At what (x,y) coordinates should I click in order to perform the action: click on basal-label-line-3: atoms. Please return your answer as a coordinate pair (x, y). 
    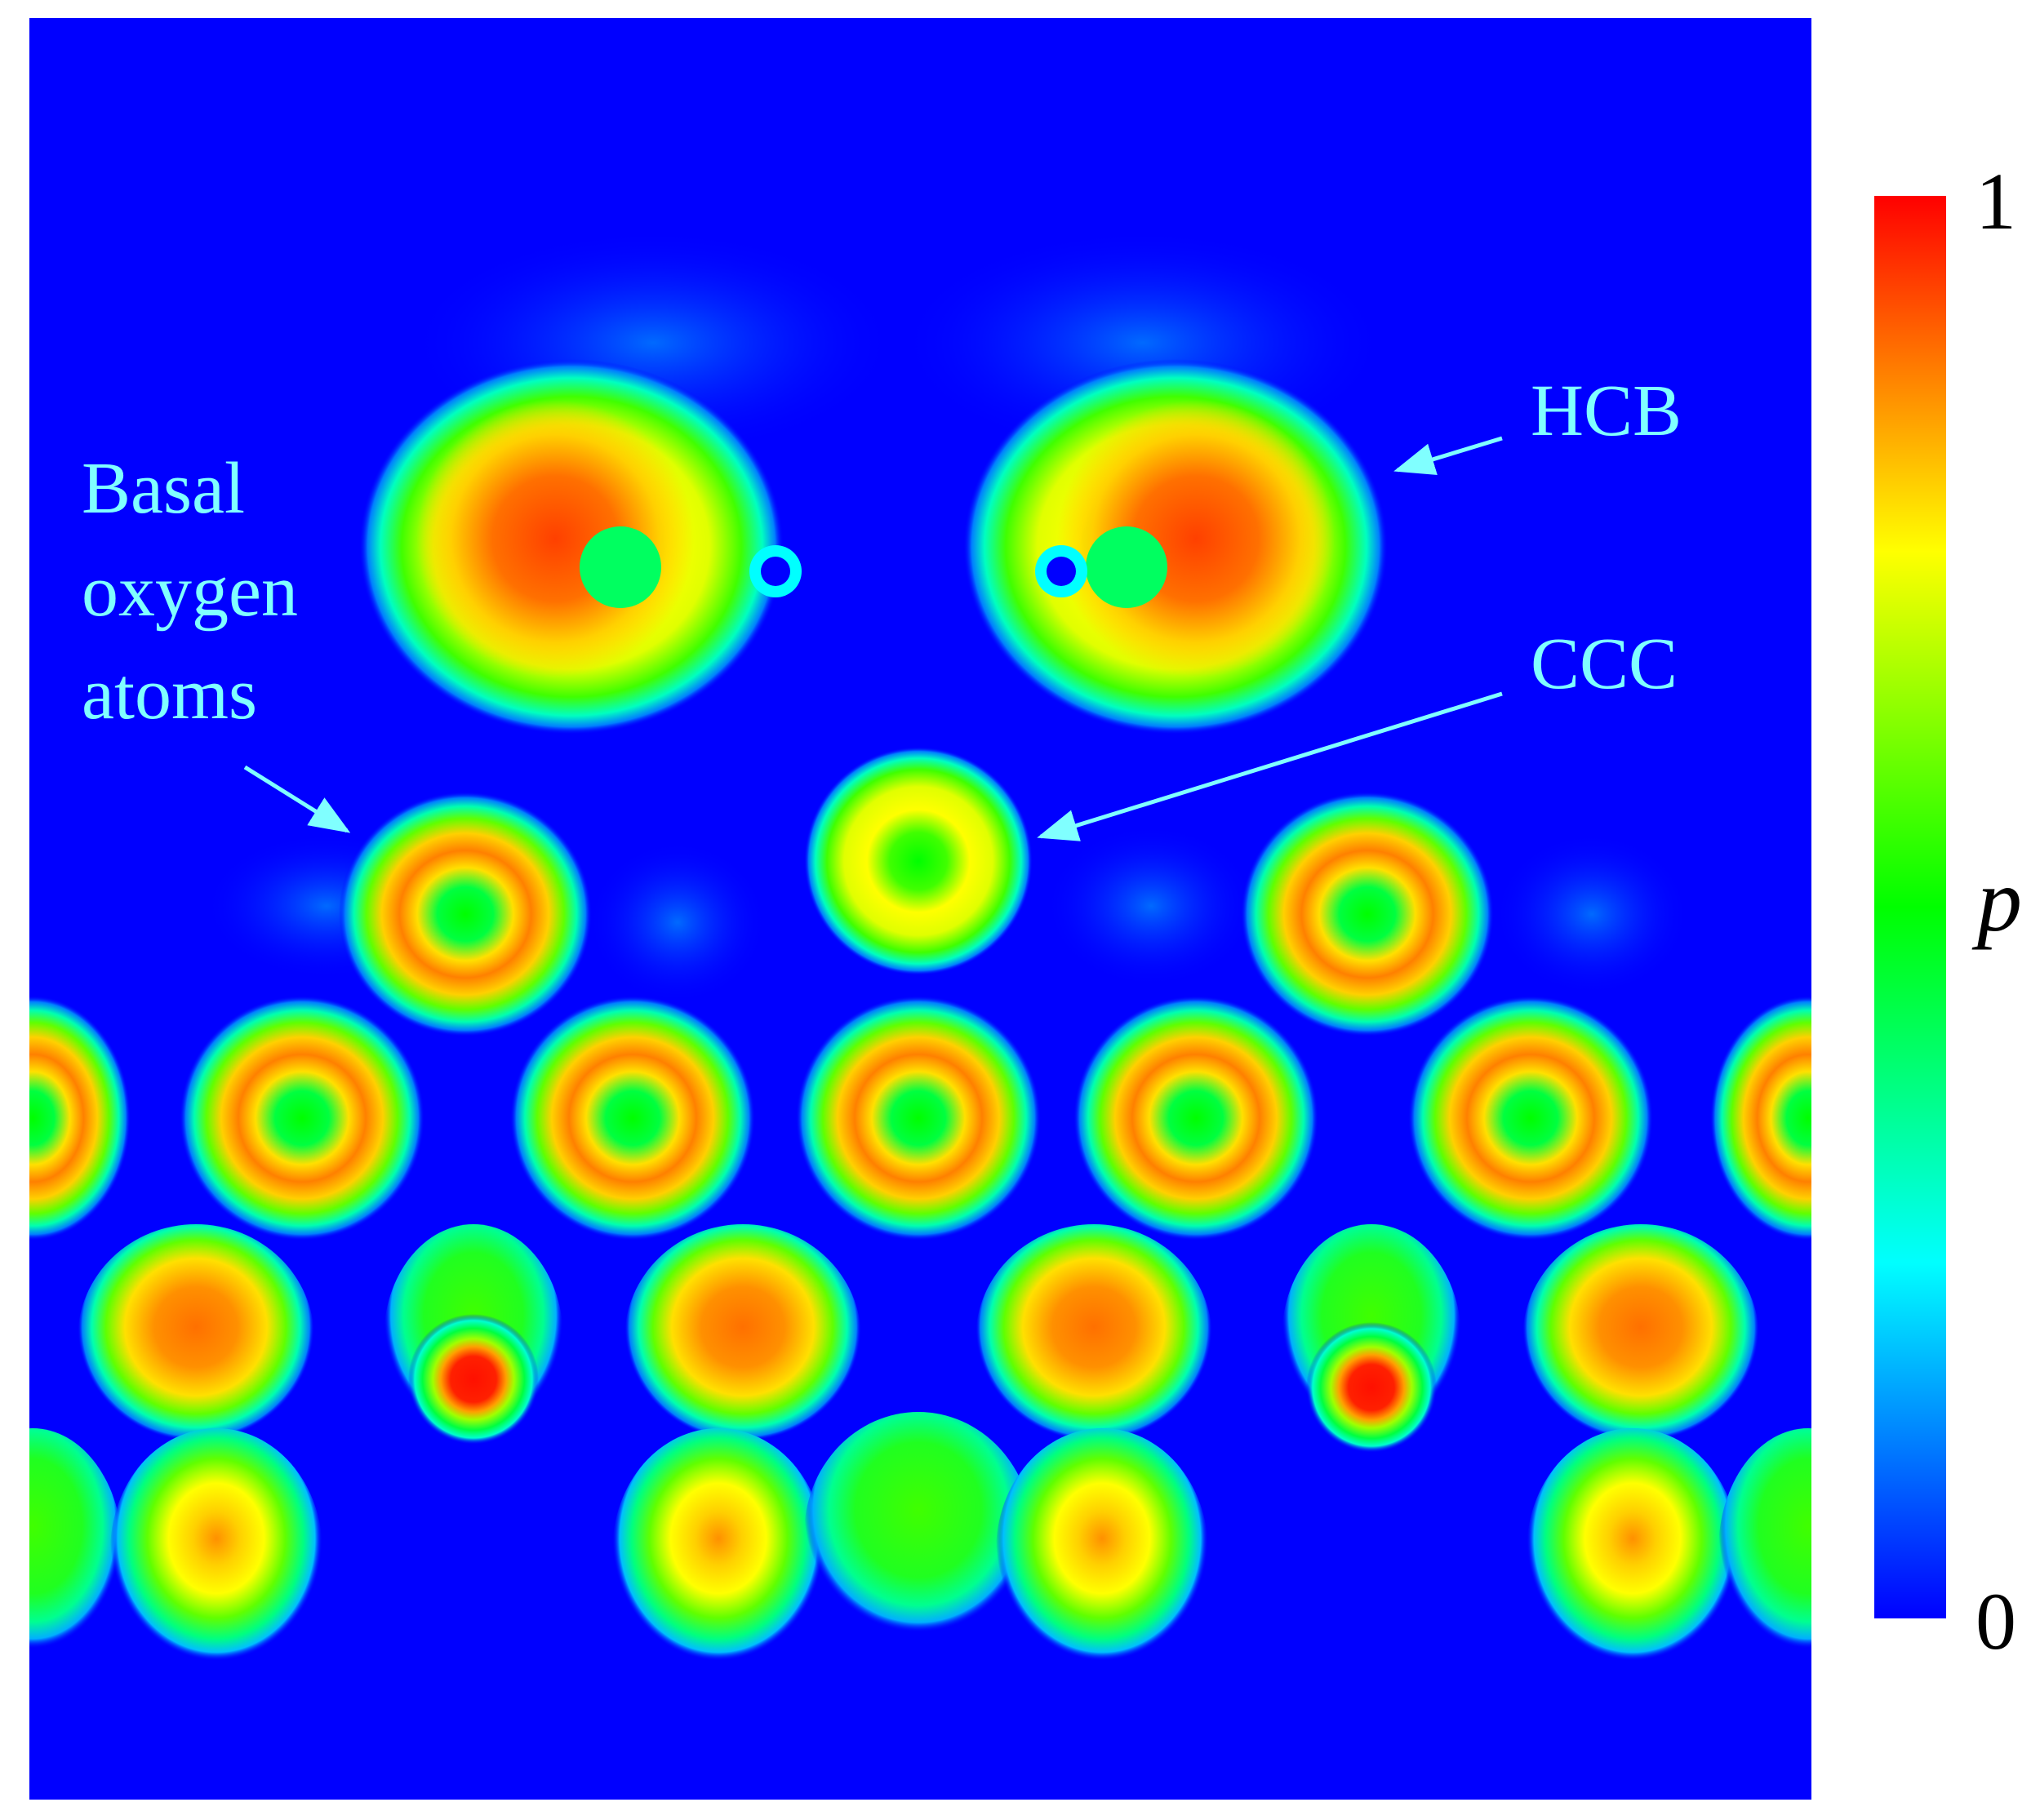
    Looking at the image, I should click on (170, 695).